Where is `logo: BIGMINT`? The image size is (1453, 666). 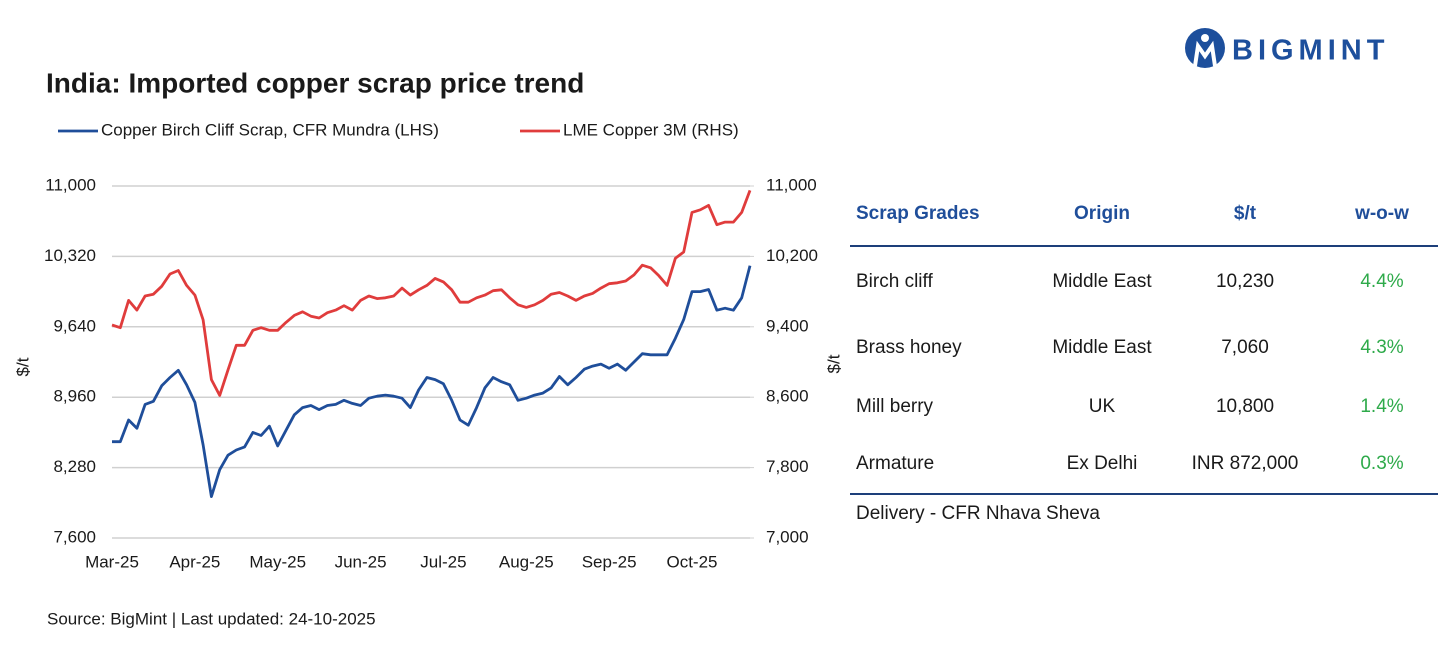 logo: BIGMINT is located at coordinates (1287, 48).